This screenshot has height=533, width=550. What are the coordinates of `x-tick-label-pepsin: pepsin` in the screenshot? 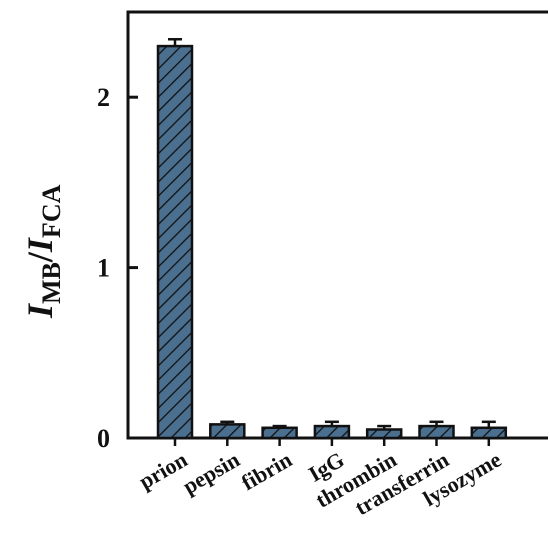 It's located at (210, 473).